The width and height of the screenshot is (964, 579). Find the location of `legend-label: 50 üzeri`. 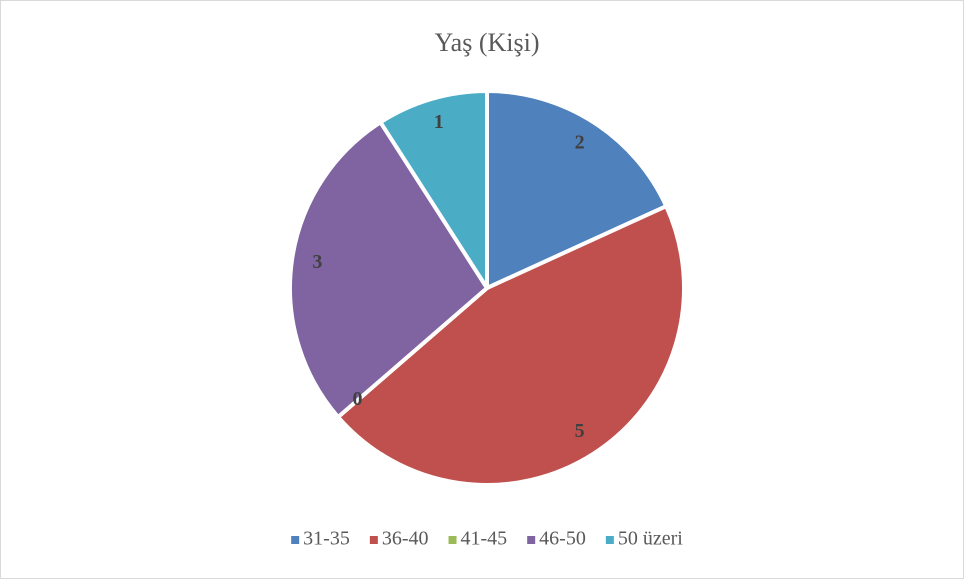

legend-label: 50 üzeri is located at coordinates (650, 539).